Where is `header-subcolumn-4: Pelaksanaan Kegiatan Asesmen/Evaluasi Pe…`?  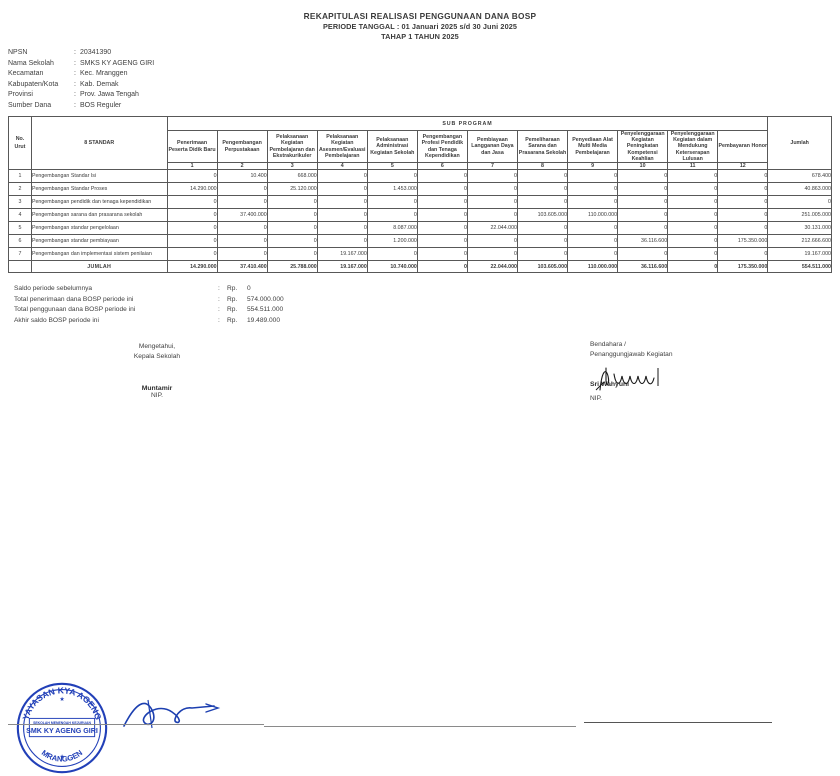 header-subcolumn-4: Pelaksanaan Kegiatan Asesmen/Evaluasi Pe… is located at coordinates (342, 146).